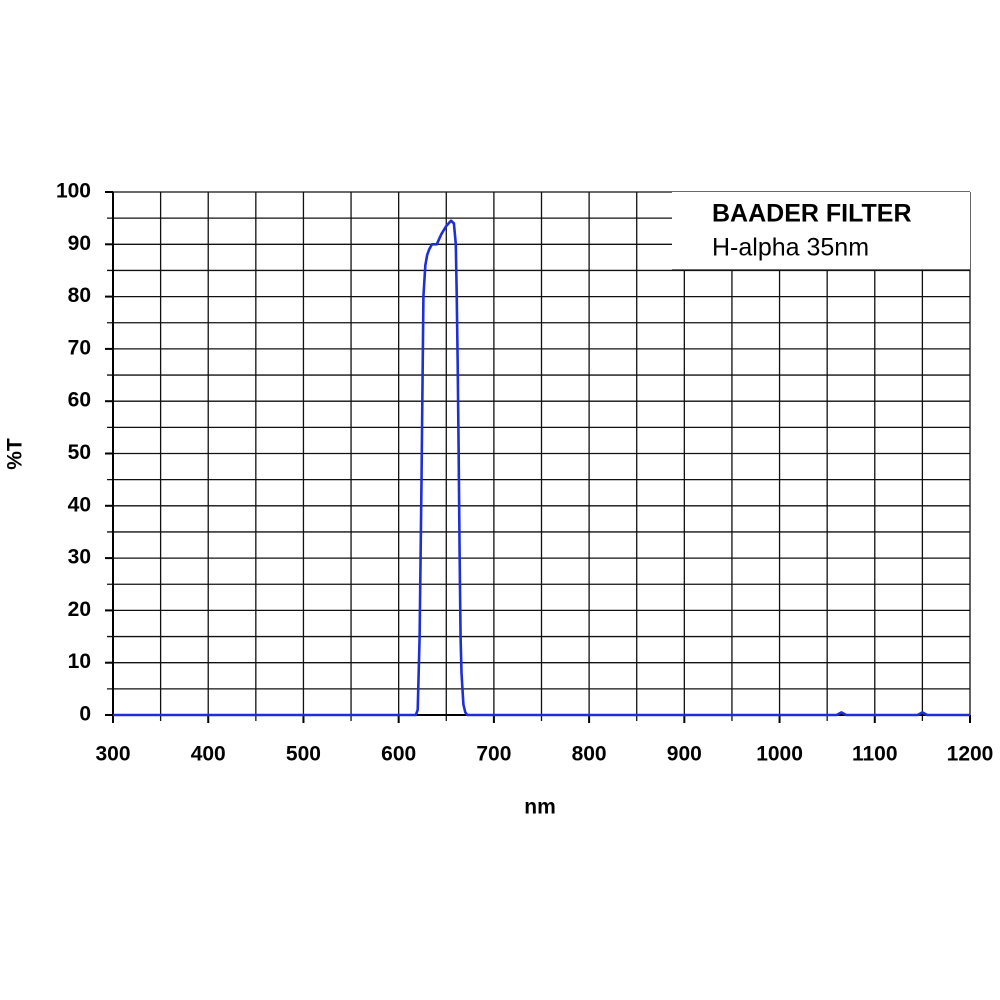  Describe the element at coordinates (684, 754) in the screenshot. I see `x-tick-label: 900` at that location.